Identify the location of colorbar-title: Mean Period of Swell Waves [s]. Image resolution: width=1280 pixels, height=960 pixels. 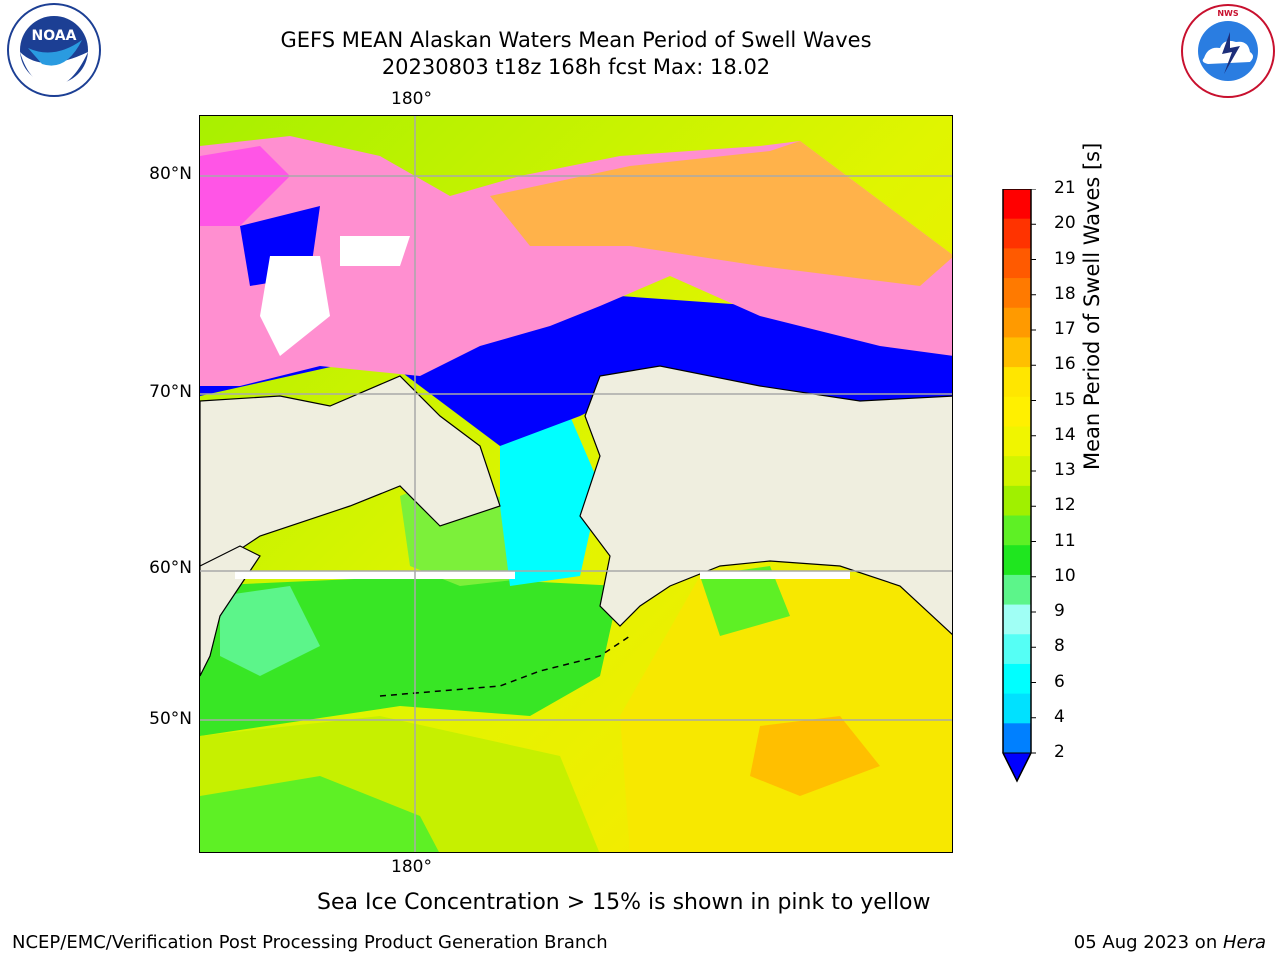
(1092, 306).